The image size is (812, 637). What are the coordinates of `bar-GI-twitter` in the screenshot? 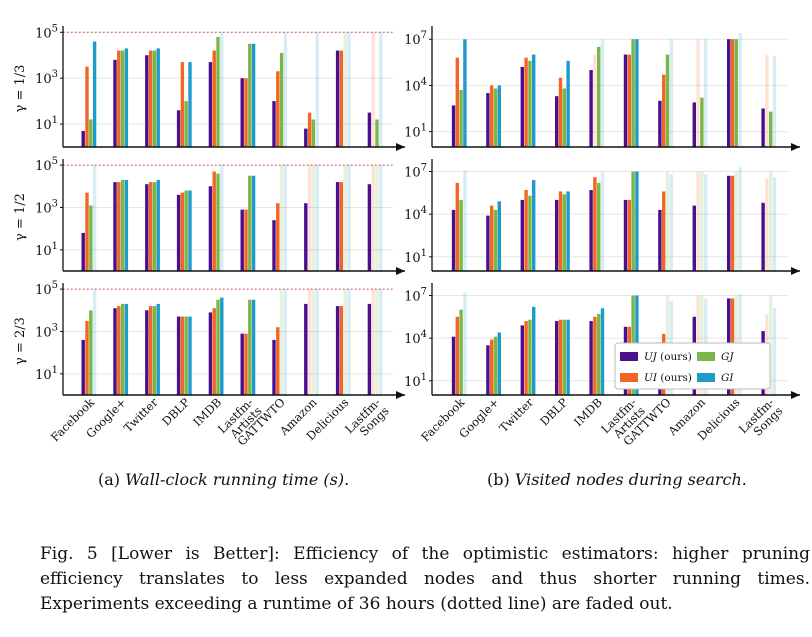 It's located at (158, 349).